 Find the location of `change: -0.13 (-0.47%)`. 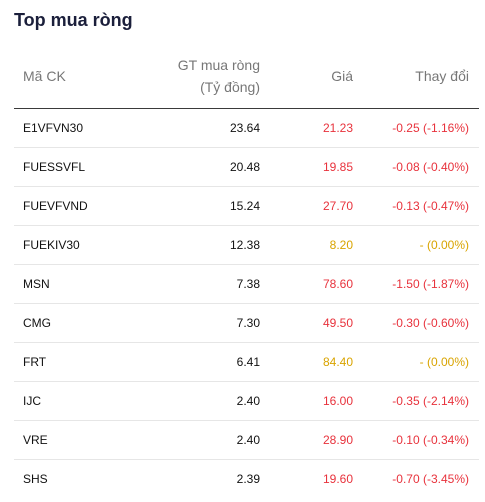

change: -0.13 (-0.47%) is located at coordinates (430, 206).